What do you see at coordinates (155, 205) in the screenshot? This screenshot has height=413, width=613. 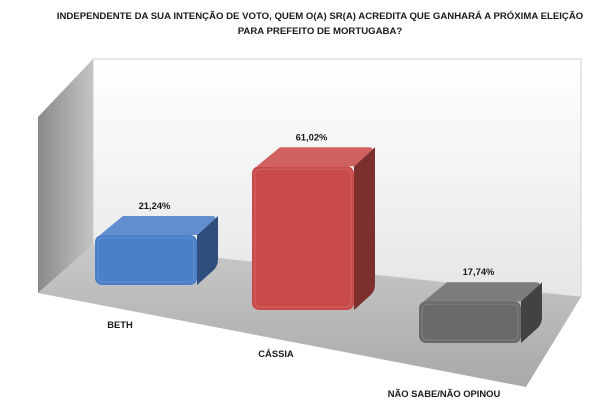 I see `value-label-1: 21,24%` at bounding box center [155, 205].